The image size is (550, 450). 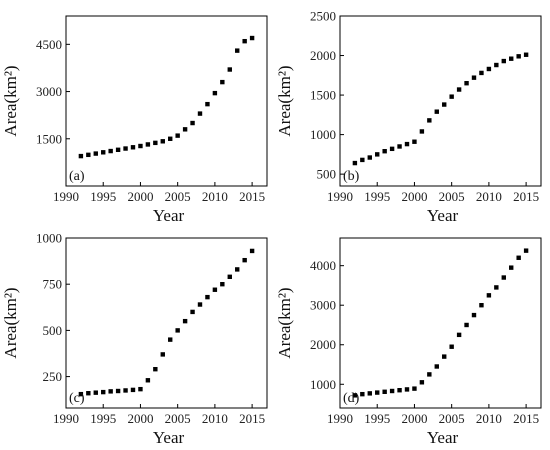 I want to click on y-tick-label: 1500, so click(x=323, y=95).